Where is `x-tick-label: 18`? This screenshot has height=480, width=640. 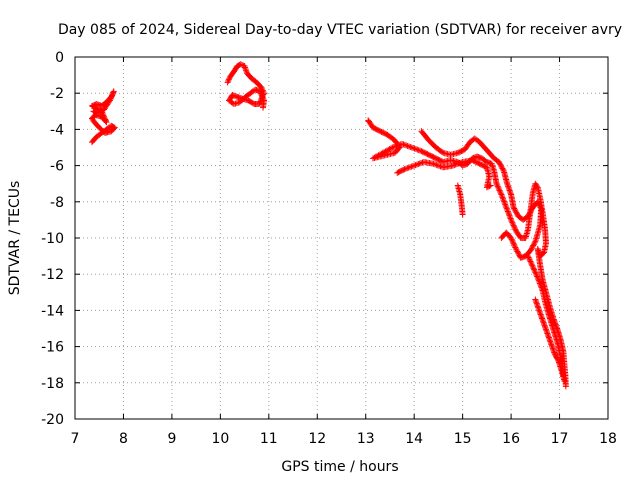
x-tick-label: 18 is located at coordinates (608, 439).